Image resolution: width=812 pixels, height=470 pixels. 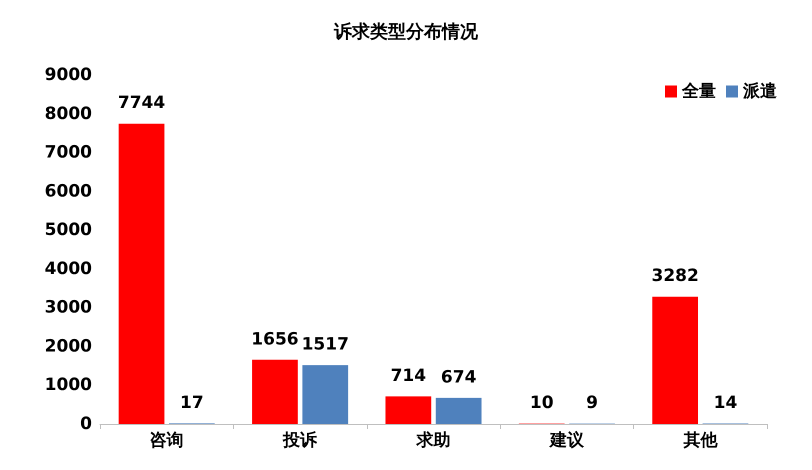 I want to click on y-tick-label: 8000, so click(x=68, y=114).